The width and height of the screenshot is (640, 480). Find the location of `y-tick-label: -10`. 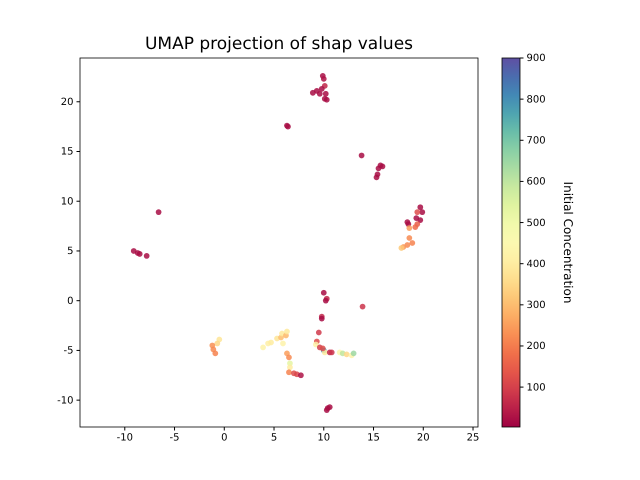

y-tick-label: -10 is located at coordinates (65, 400).